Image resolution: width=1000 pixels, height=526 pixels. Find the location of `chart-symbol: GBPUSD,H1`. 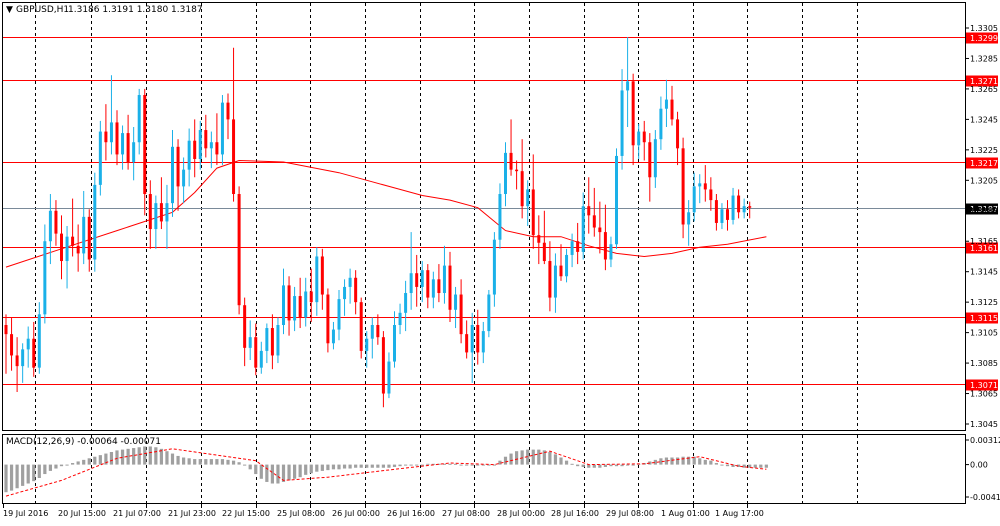

chart-symbol: GBPUSD,H1 is located at coordinates (42, 10).